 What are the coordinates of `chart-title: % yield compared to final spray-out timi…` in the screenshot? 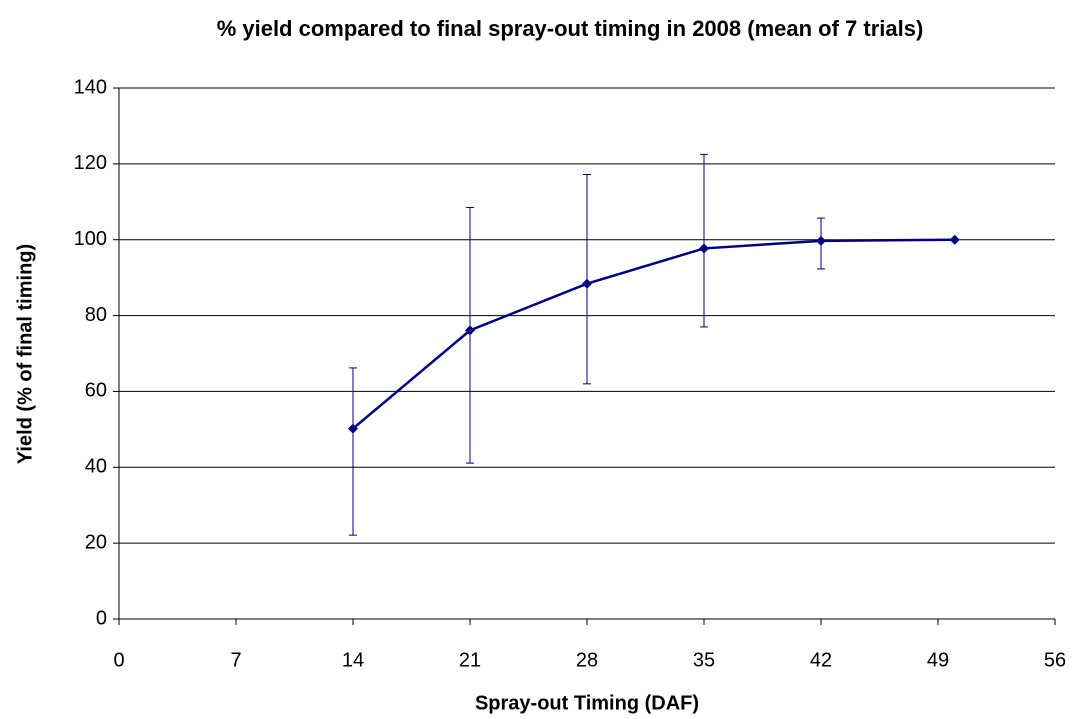 It's located at (570, 28).